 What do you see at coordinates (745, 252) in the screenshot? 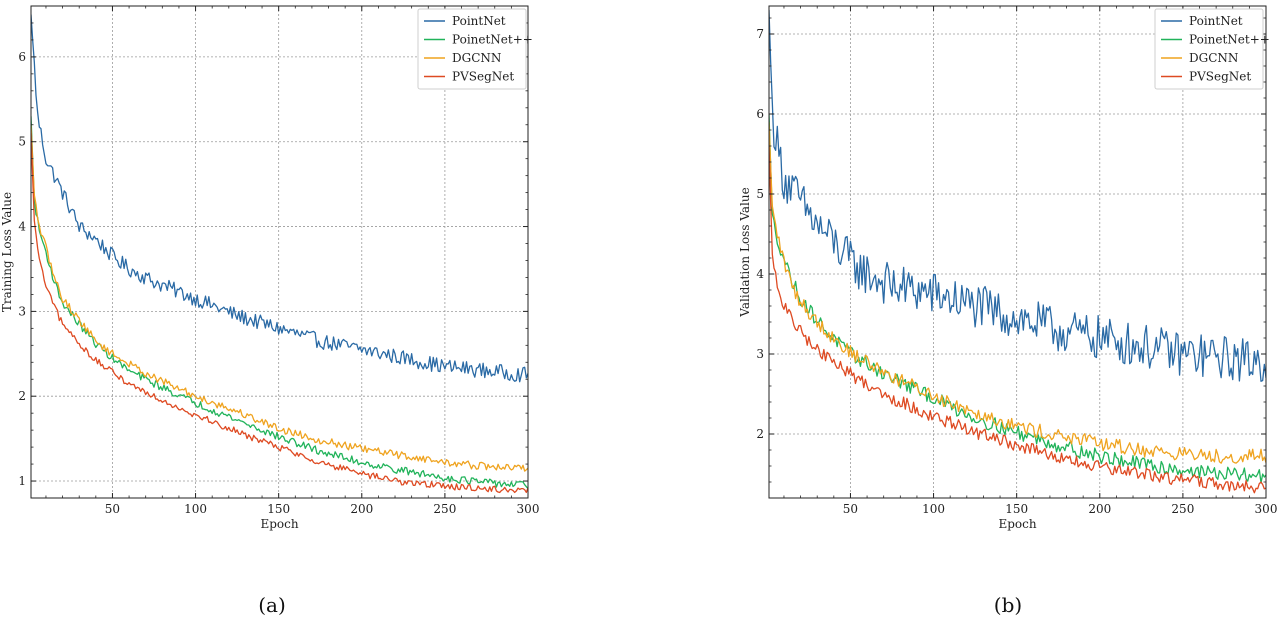
I see `y-axis-title: Validation Loss Value` at bounding box center [745, 252].